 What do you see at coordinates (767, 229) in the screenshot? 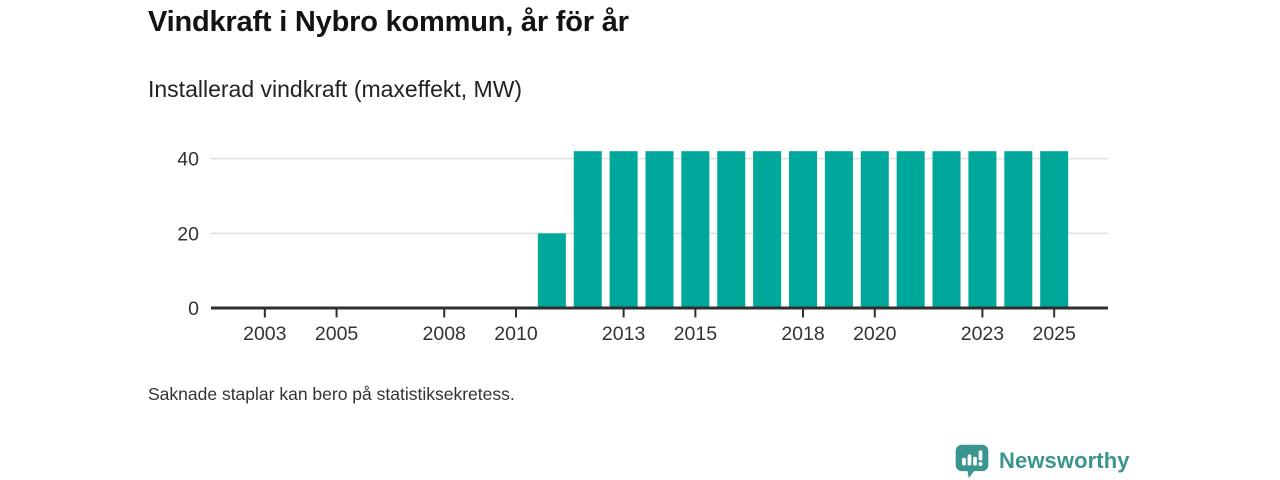
I see `bar-2017` at bounding box center [767, 229].